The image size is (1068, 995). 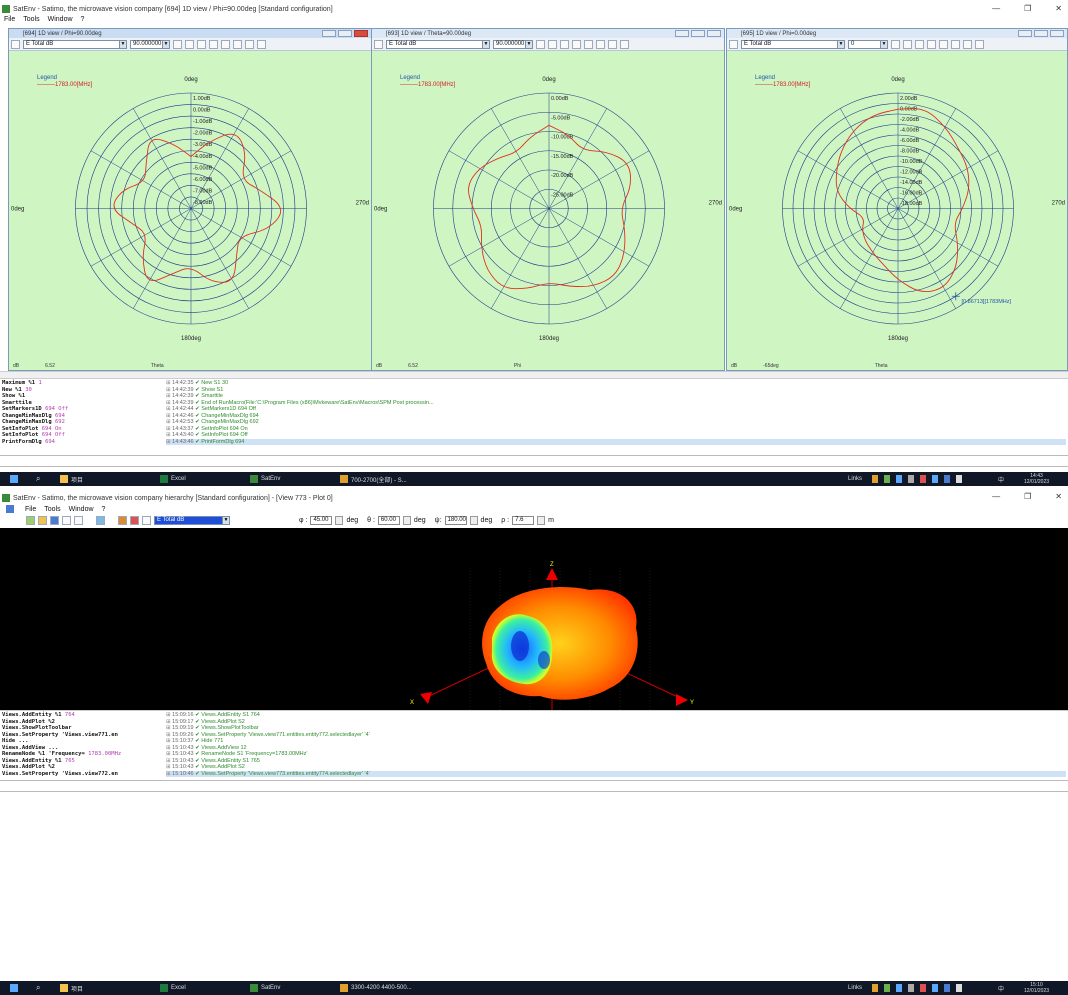 I want to click on log-entry: ⊞ 14:43:46 ✔ PrintFormDlg 694, so click(x=616, y=441).